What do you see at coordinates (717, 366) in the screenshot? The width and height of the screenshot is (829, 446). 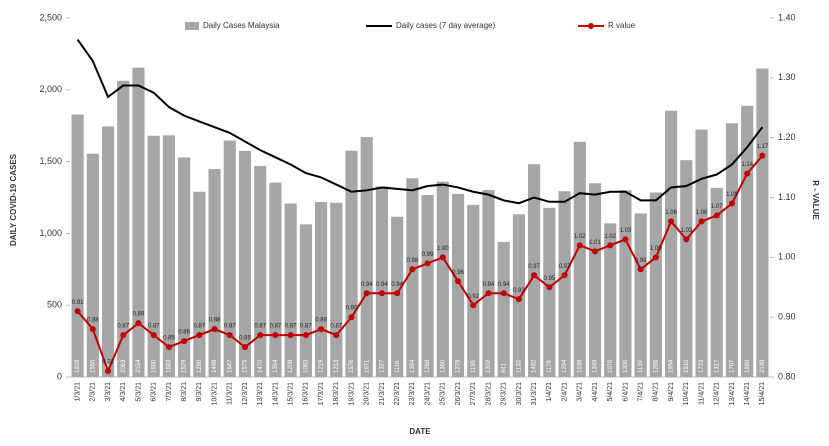 I see `bar-value-label: 1317` at bounding box center [717, 366].